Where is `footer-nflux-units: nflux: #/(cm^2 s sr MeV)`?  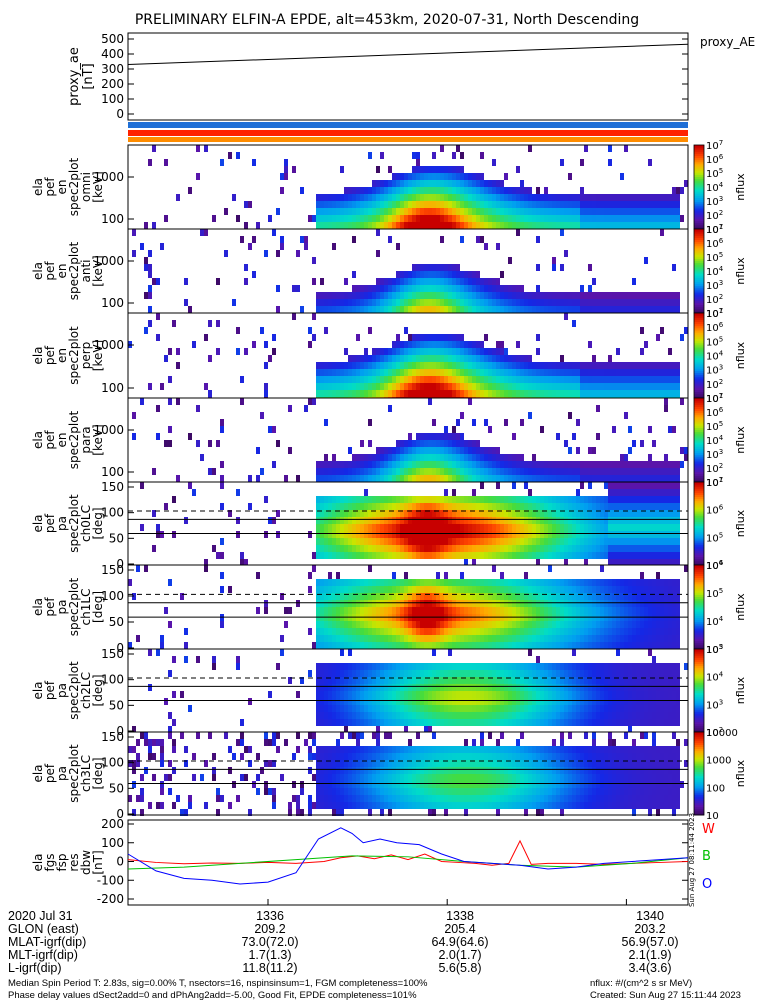 footer-nflux-units: nflux: #/(cm^2 s sr MeV) is located at coordinates (641, 983).